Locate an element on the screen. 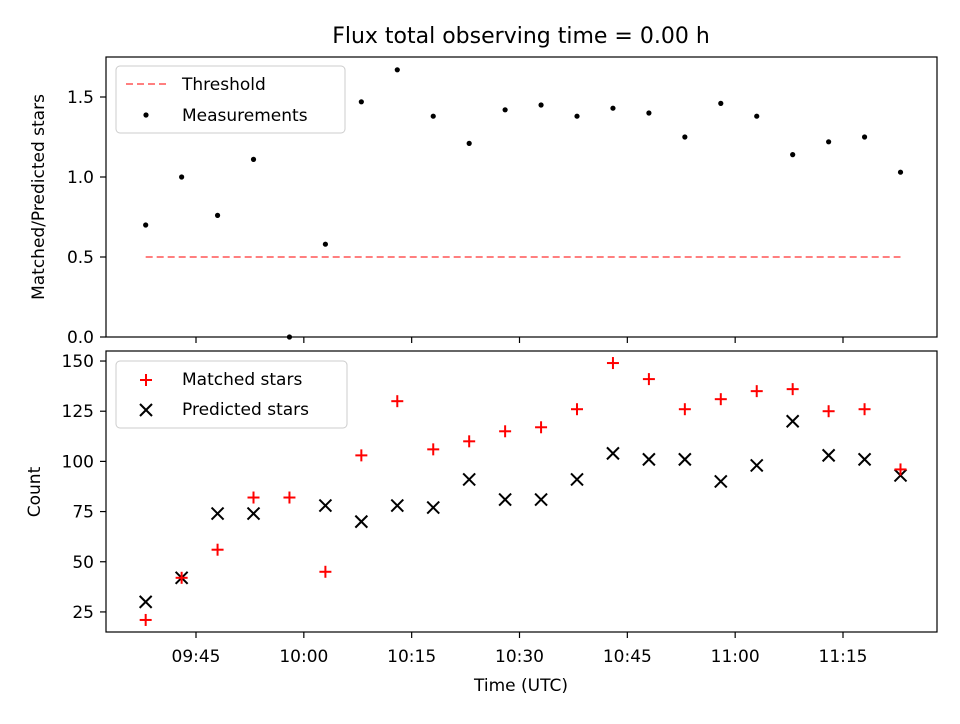  bottom-x-tick-label-3: 10:30 is located at coordinates (519, 657).